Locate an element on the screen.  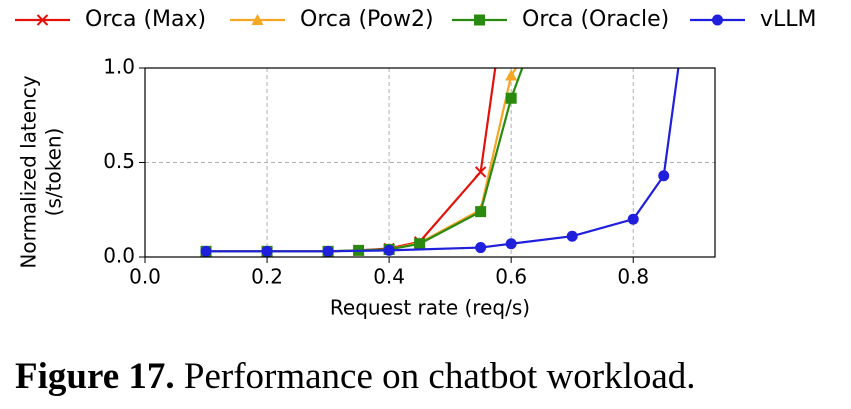
x-axis-label: Request rate (req/s) is located at coordinates (430, 308).